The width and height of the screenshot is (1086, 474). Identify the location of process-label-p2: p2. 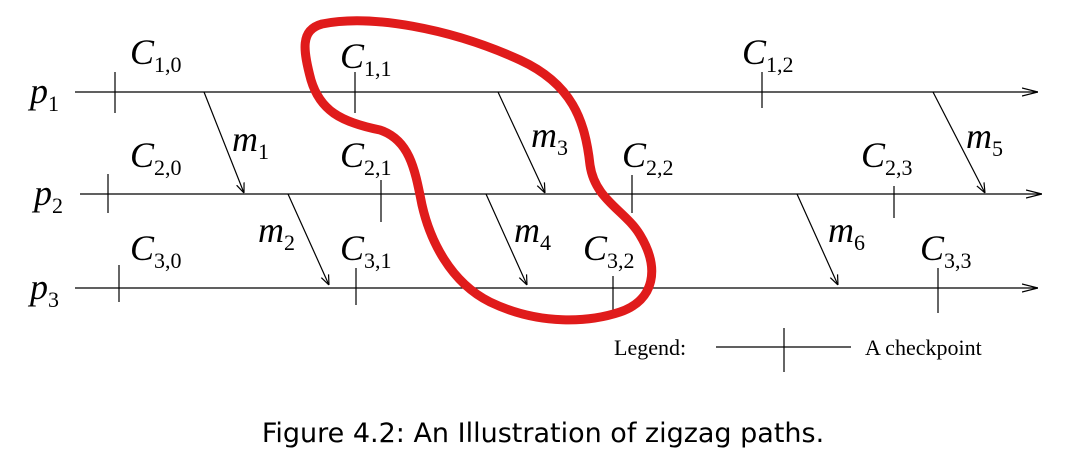
(47, 195).